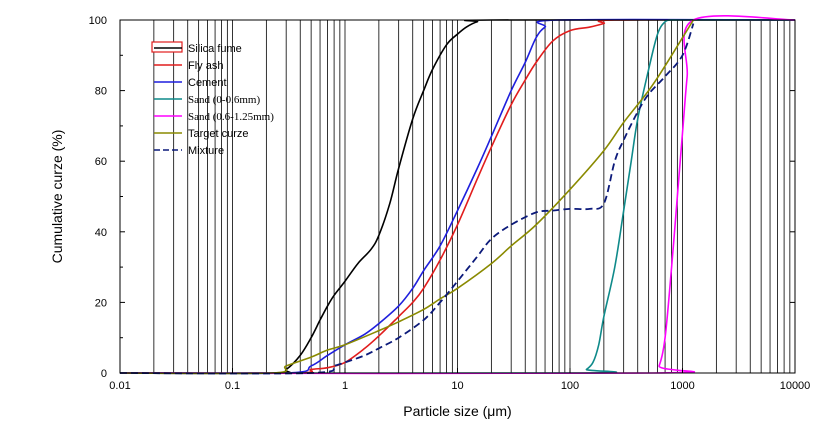 The image size is (825, 428). I want to click on legend-label-6: Mixture, so click(206, 151).